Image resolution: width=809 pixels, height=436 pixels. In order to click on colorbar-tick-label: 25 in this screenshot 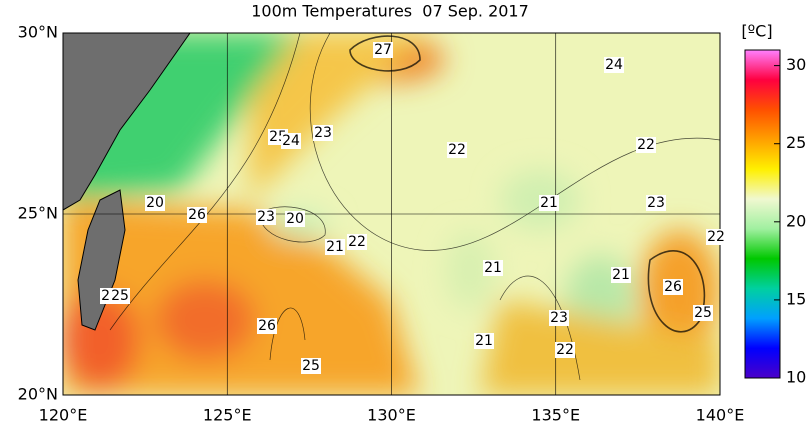, I will do `click(796, 142)`.